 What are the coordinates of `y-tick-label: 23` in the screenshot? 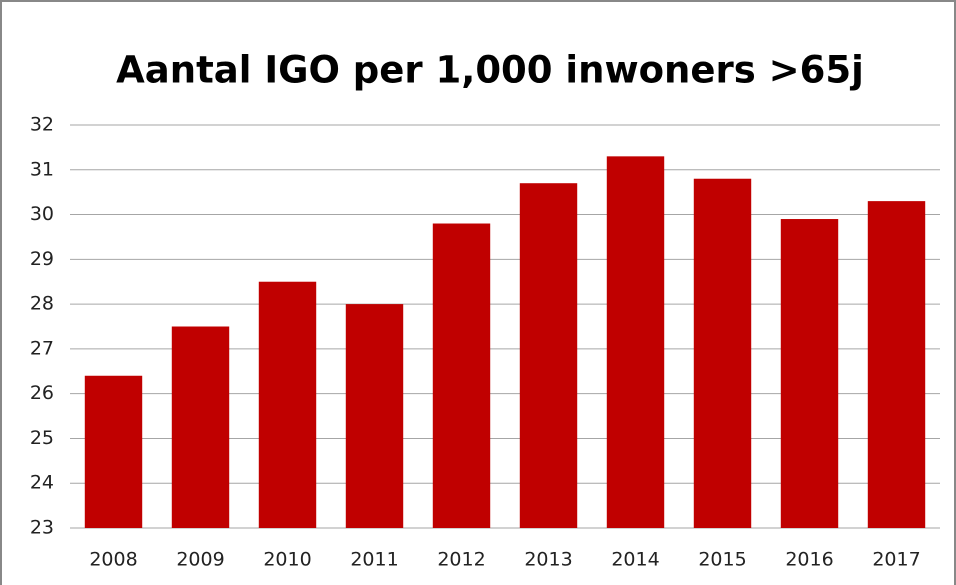 It's located at (42, 528).